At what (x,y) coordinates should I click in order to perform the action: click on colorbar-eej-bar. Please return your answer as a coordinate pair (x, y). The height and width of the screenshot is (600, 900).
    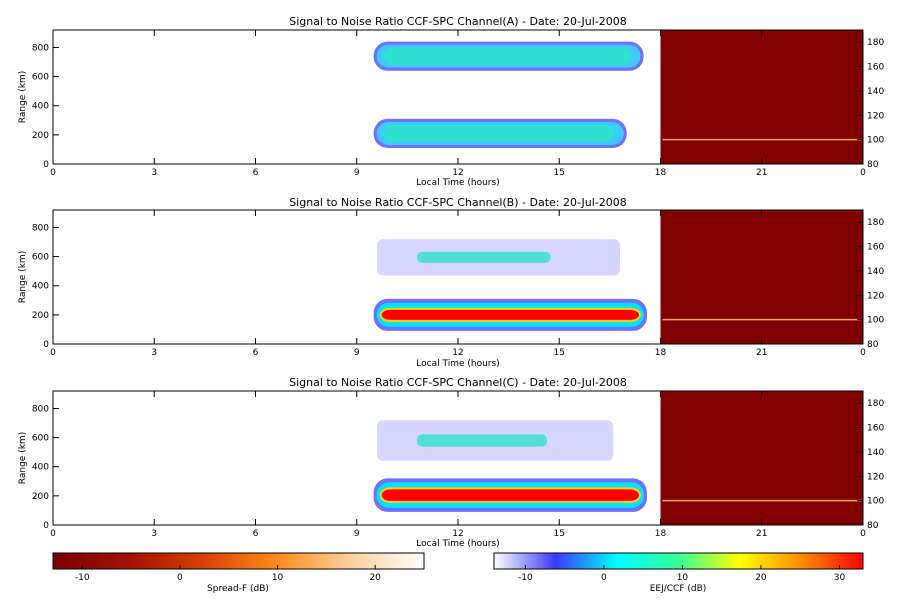
    Looking at the image, I should click on (678, 561).